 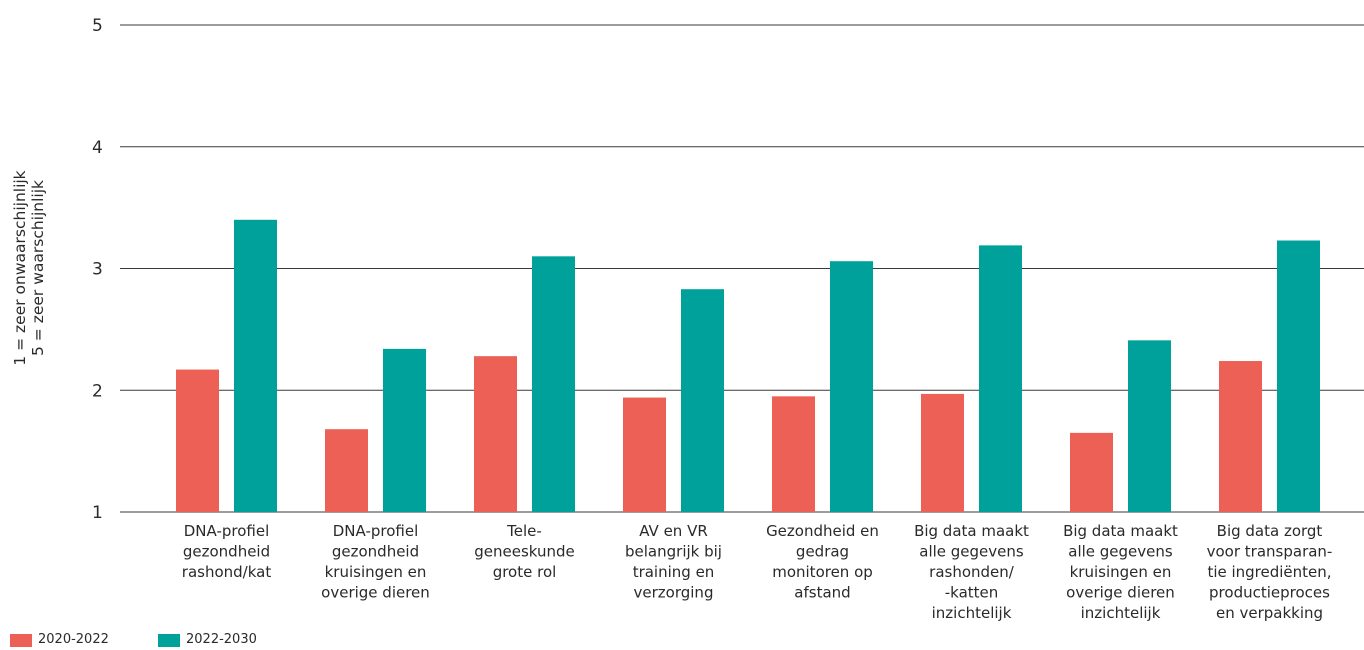 I want to click on category-label: Gezondheid en gedrag monitoren op afstand, so click(x=822, y=562).